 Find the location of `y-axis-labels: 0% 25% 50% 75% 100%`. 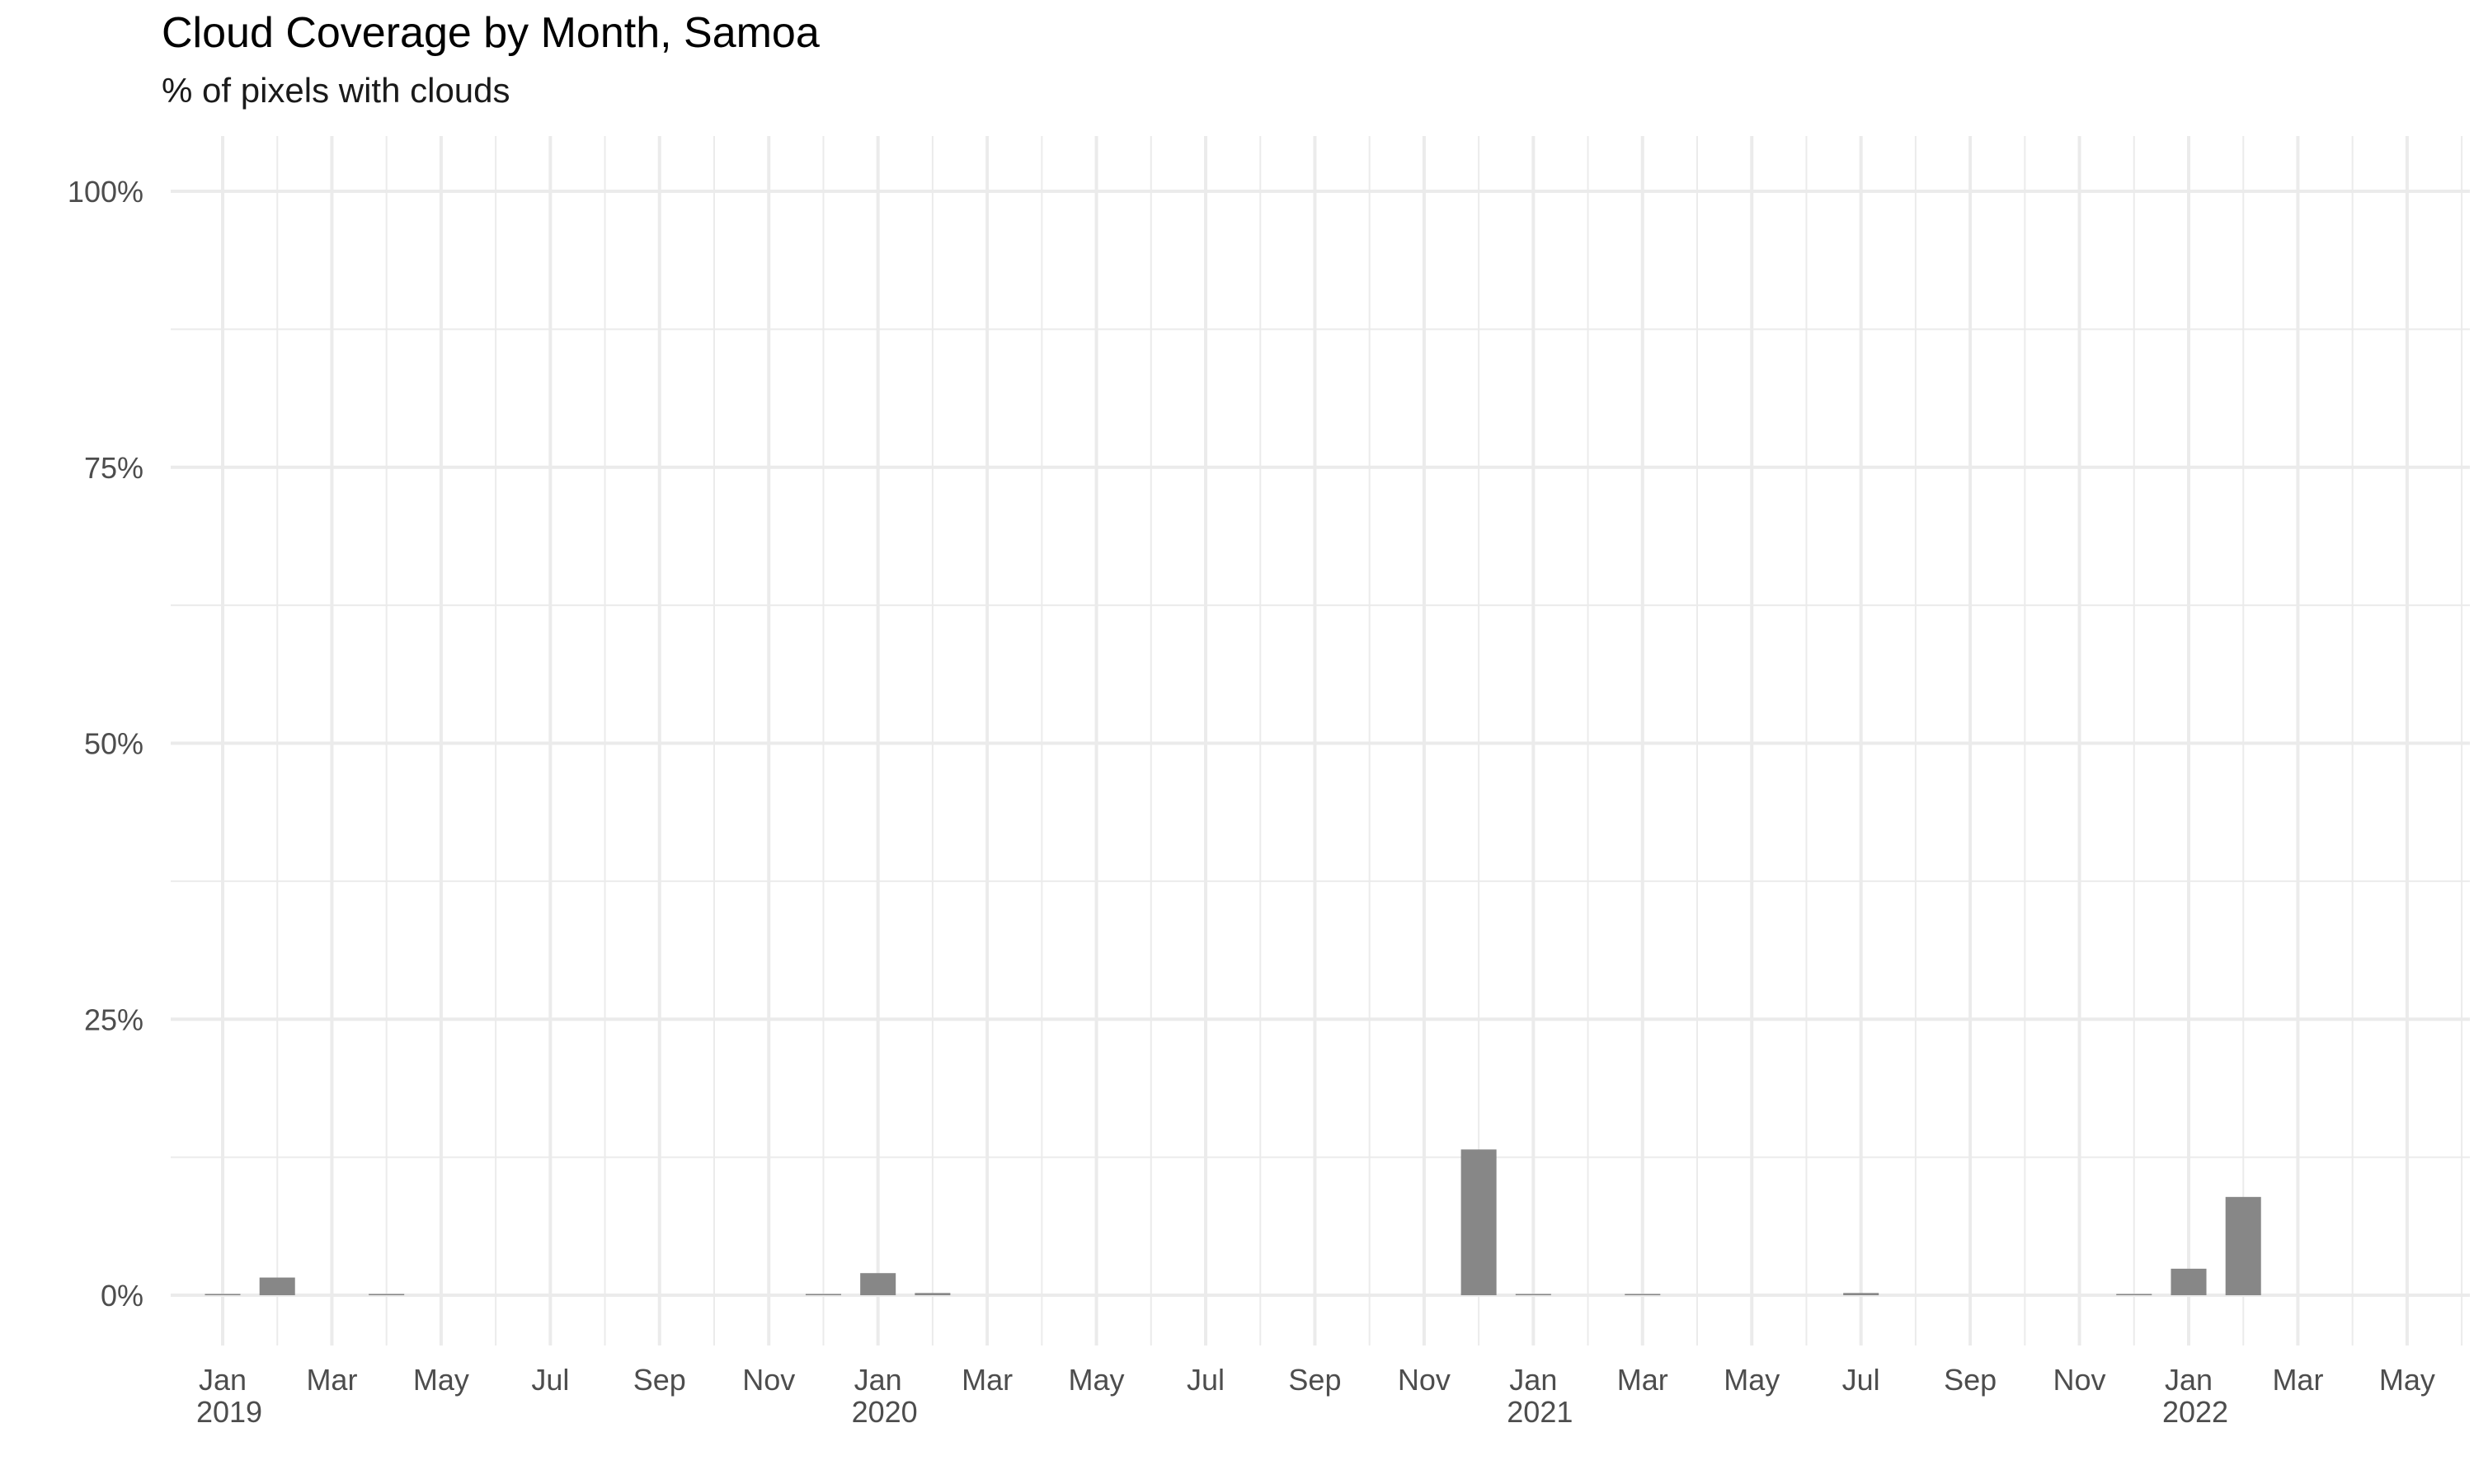

y-axis-labels: 0% 25% 50% 75% 100% is located at coordinates (105, 744).